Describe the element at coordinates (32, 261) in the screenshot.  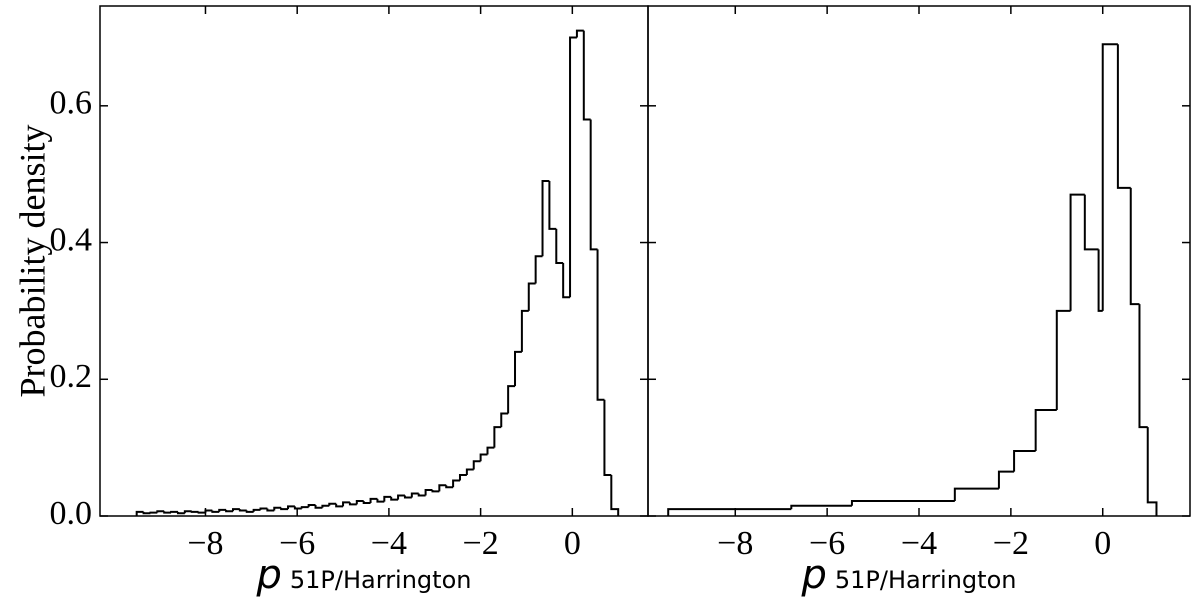
I see `y-axis-label: Probability density` at that location.